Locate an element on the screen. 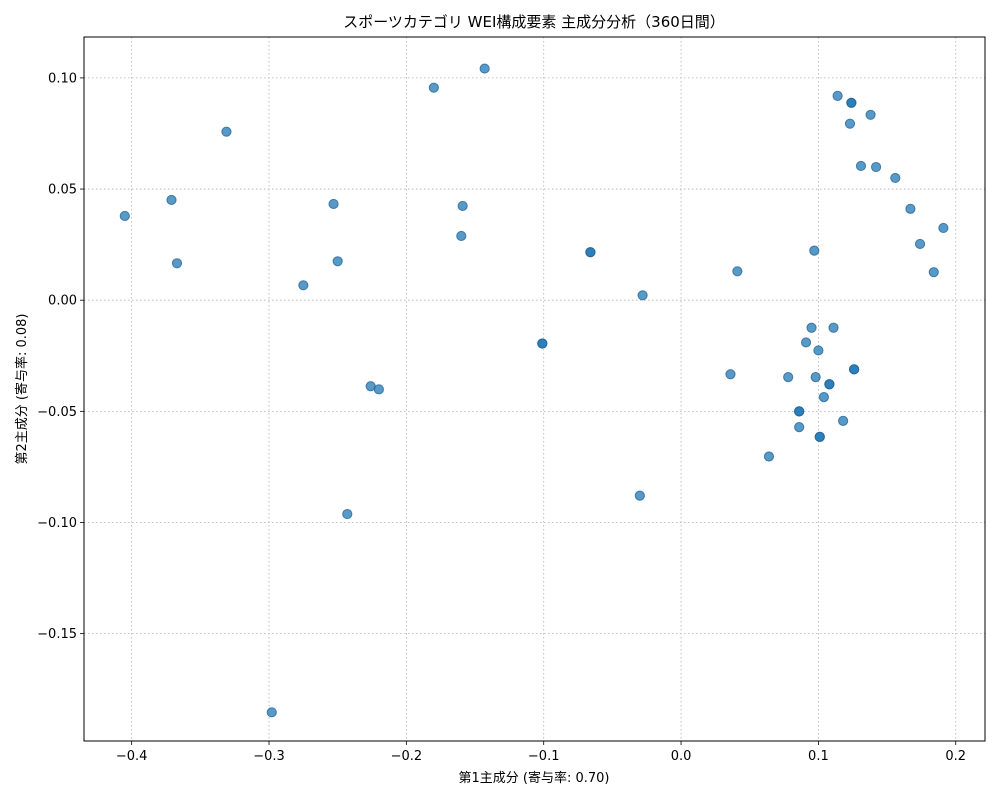  y-tick-label: −0.10 is located at coordinates (57, 523).